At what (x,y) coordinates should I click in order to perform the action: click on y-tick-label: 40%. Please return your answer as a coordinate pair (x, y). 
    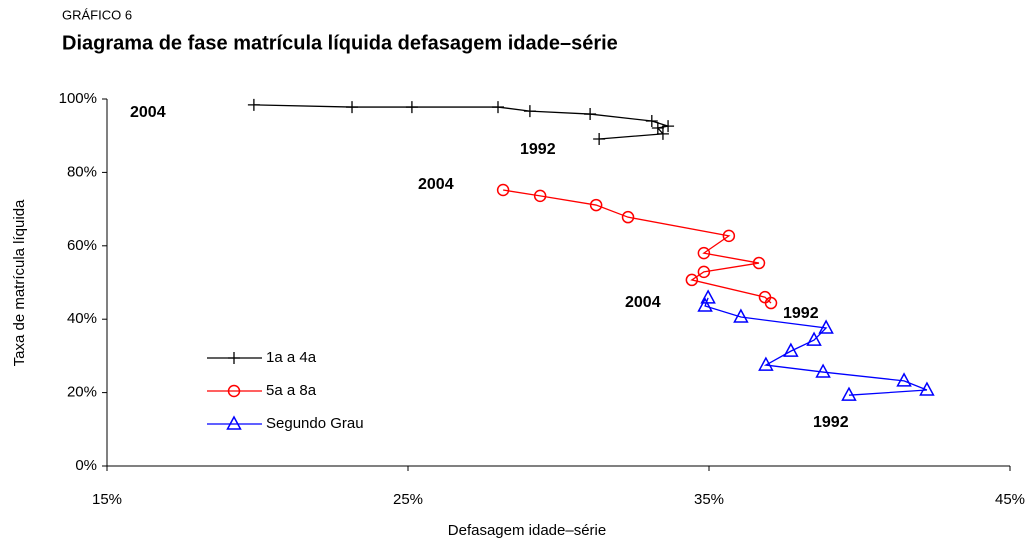
    Looking at the image, I should click on (82, 318).